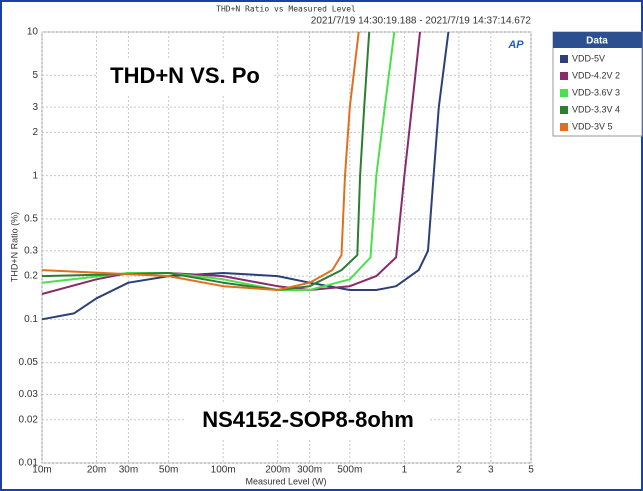 This screenshot has height=491, width=643. I want to click on annotation: NS4152-SOP8-8ohm, so click(308, 419).